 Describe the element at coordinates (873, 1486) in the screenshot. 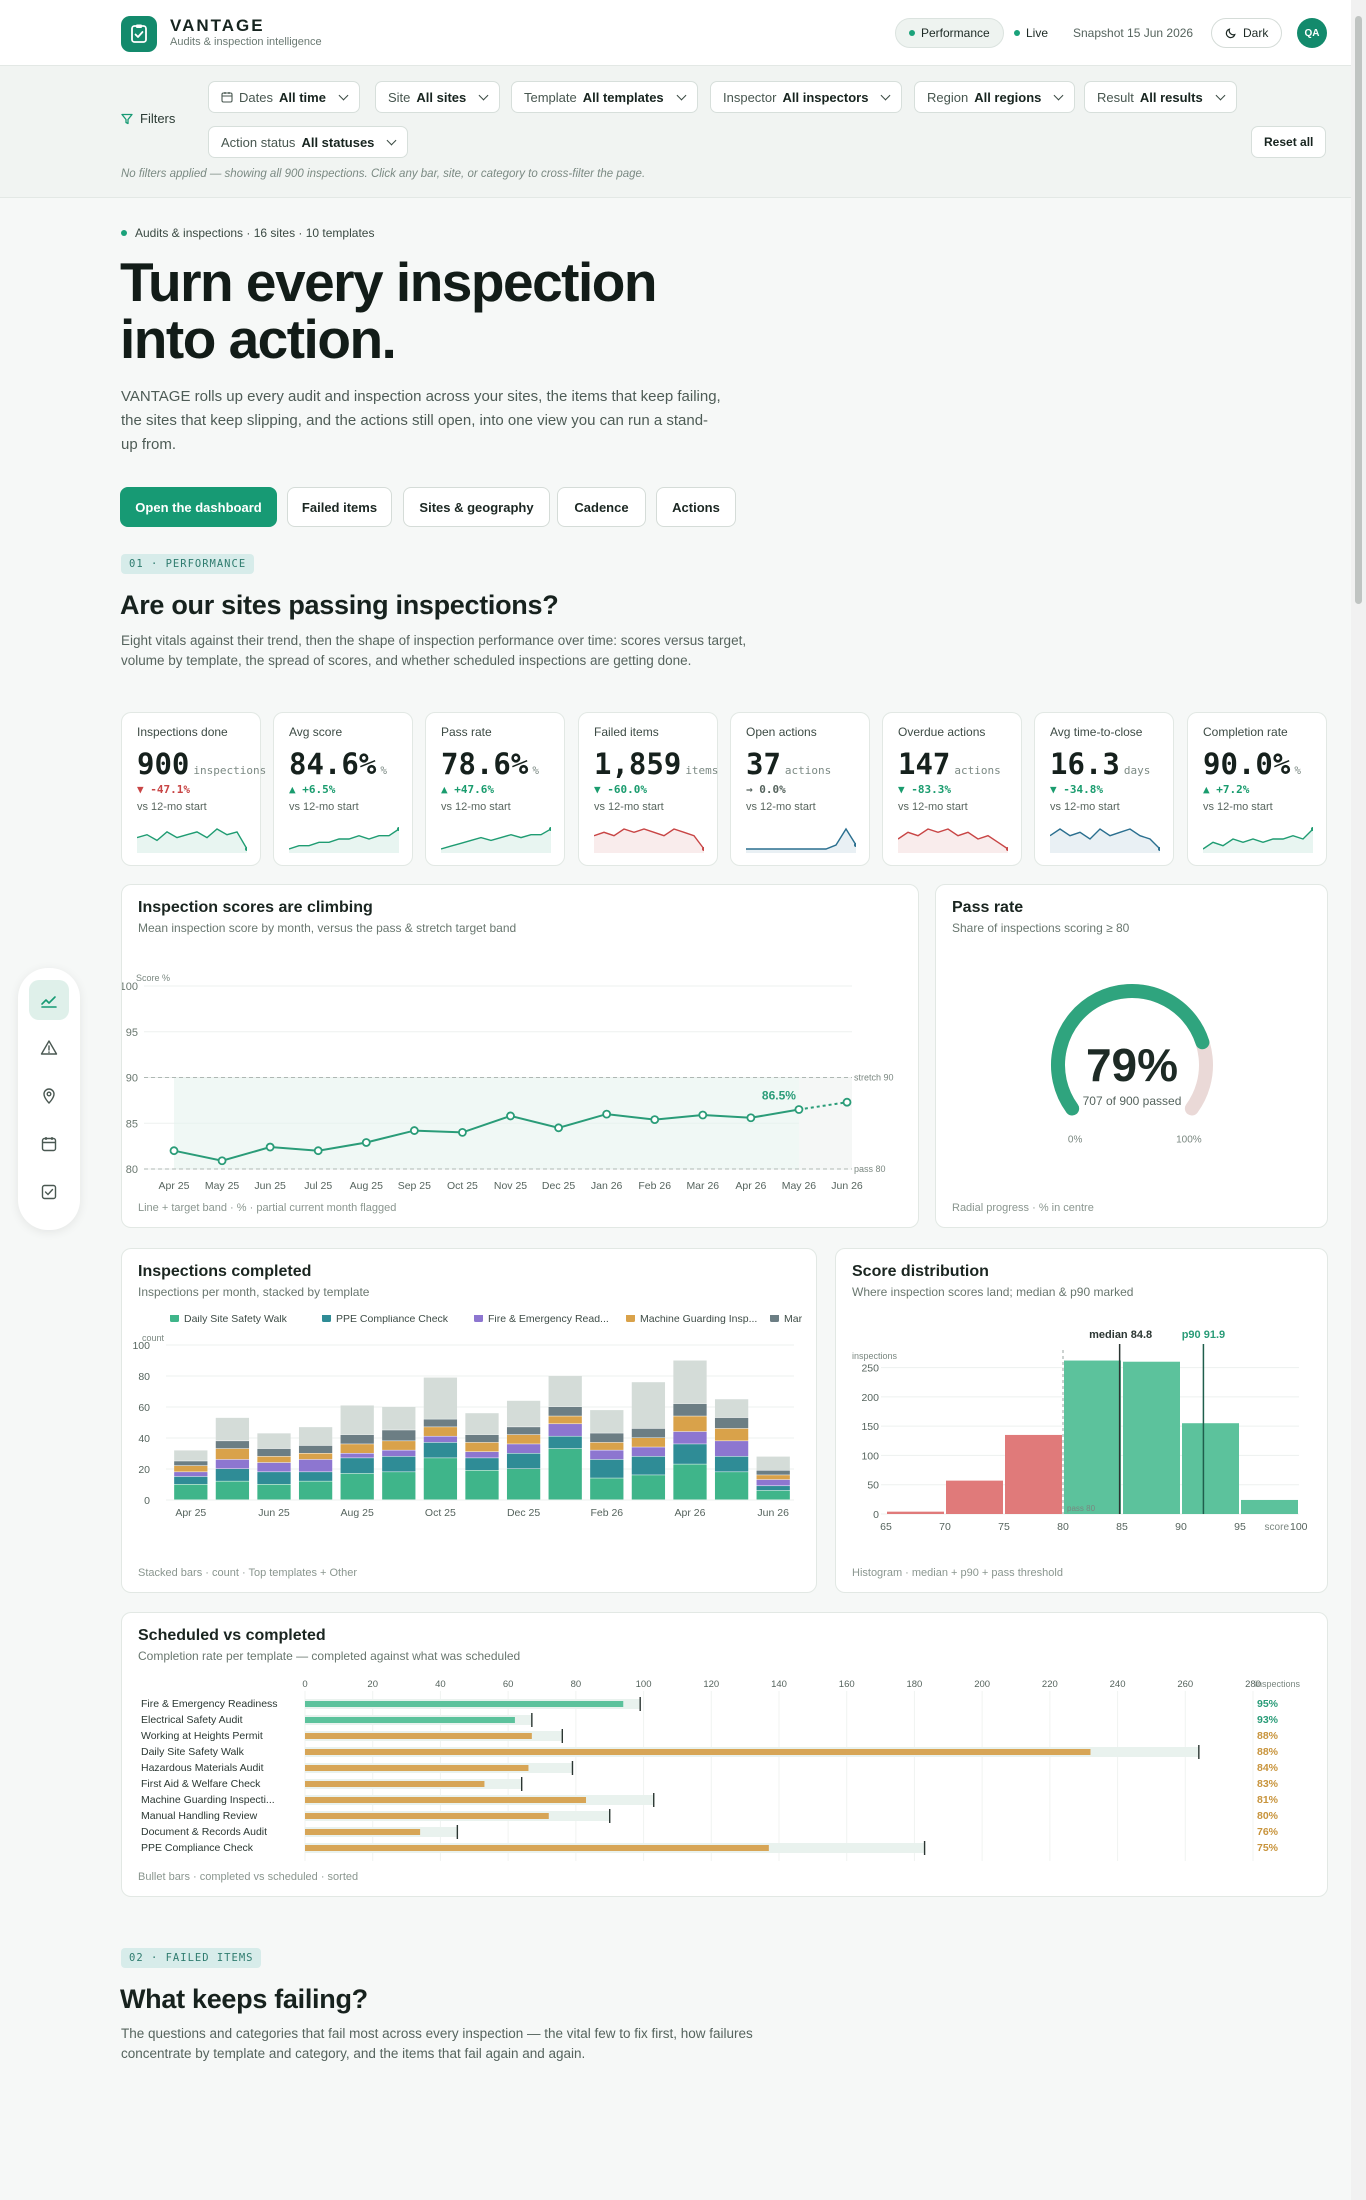

I see `y-tick-label: 50` at that location.